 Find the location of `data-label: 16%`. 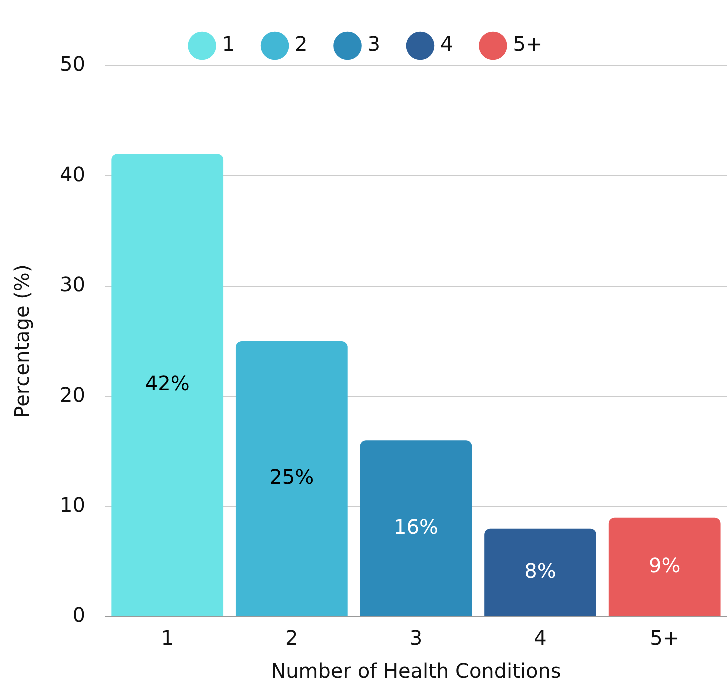

data-label: 16% is located at coordinates (416, 526).